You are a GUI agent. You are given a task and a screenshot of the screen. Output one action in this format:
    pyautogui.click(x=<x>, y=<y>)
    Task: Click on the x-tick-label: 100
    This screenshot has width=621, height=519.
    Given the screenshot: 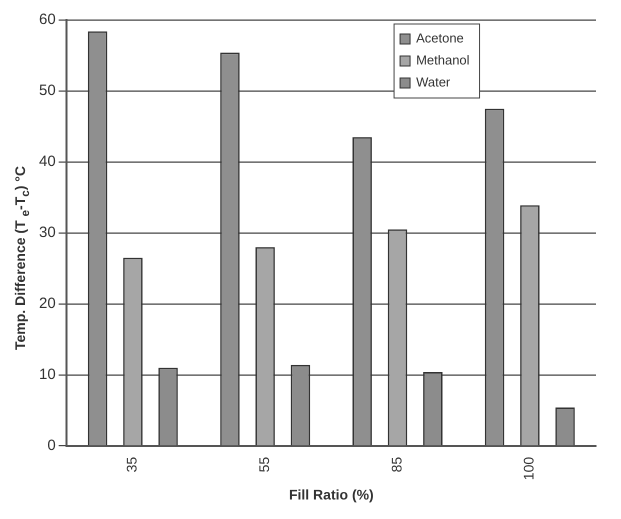 What is the action you would take?
    pyautogui.click(x=528, y=468)
    